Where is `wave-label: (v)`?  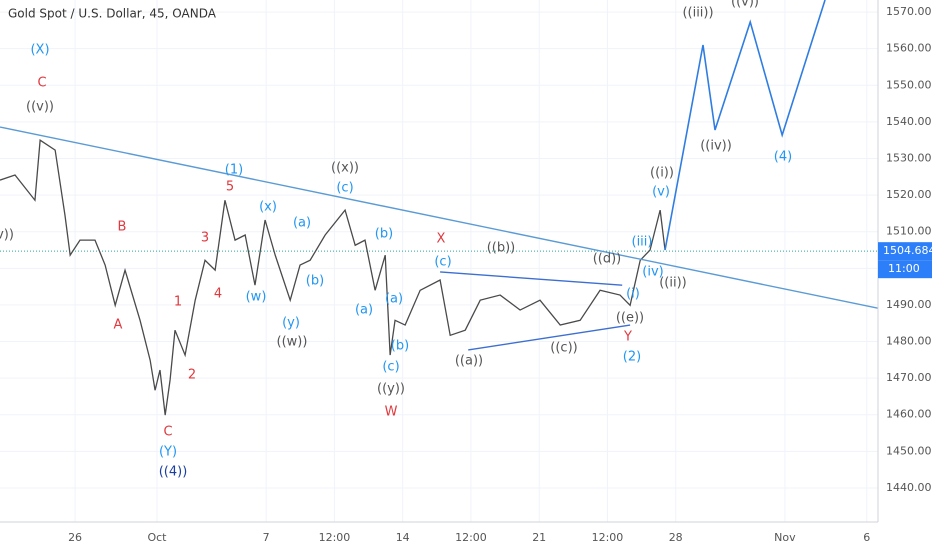
wave-label: (v) is located at coordinates (661, 192).